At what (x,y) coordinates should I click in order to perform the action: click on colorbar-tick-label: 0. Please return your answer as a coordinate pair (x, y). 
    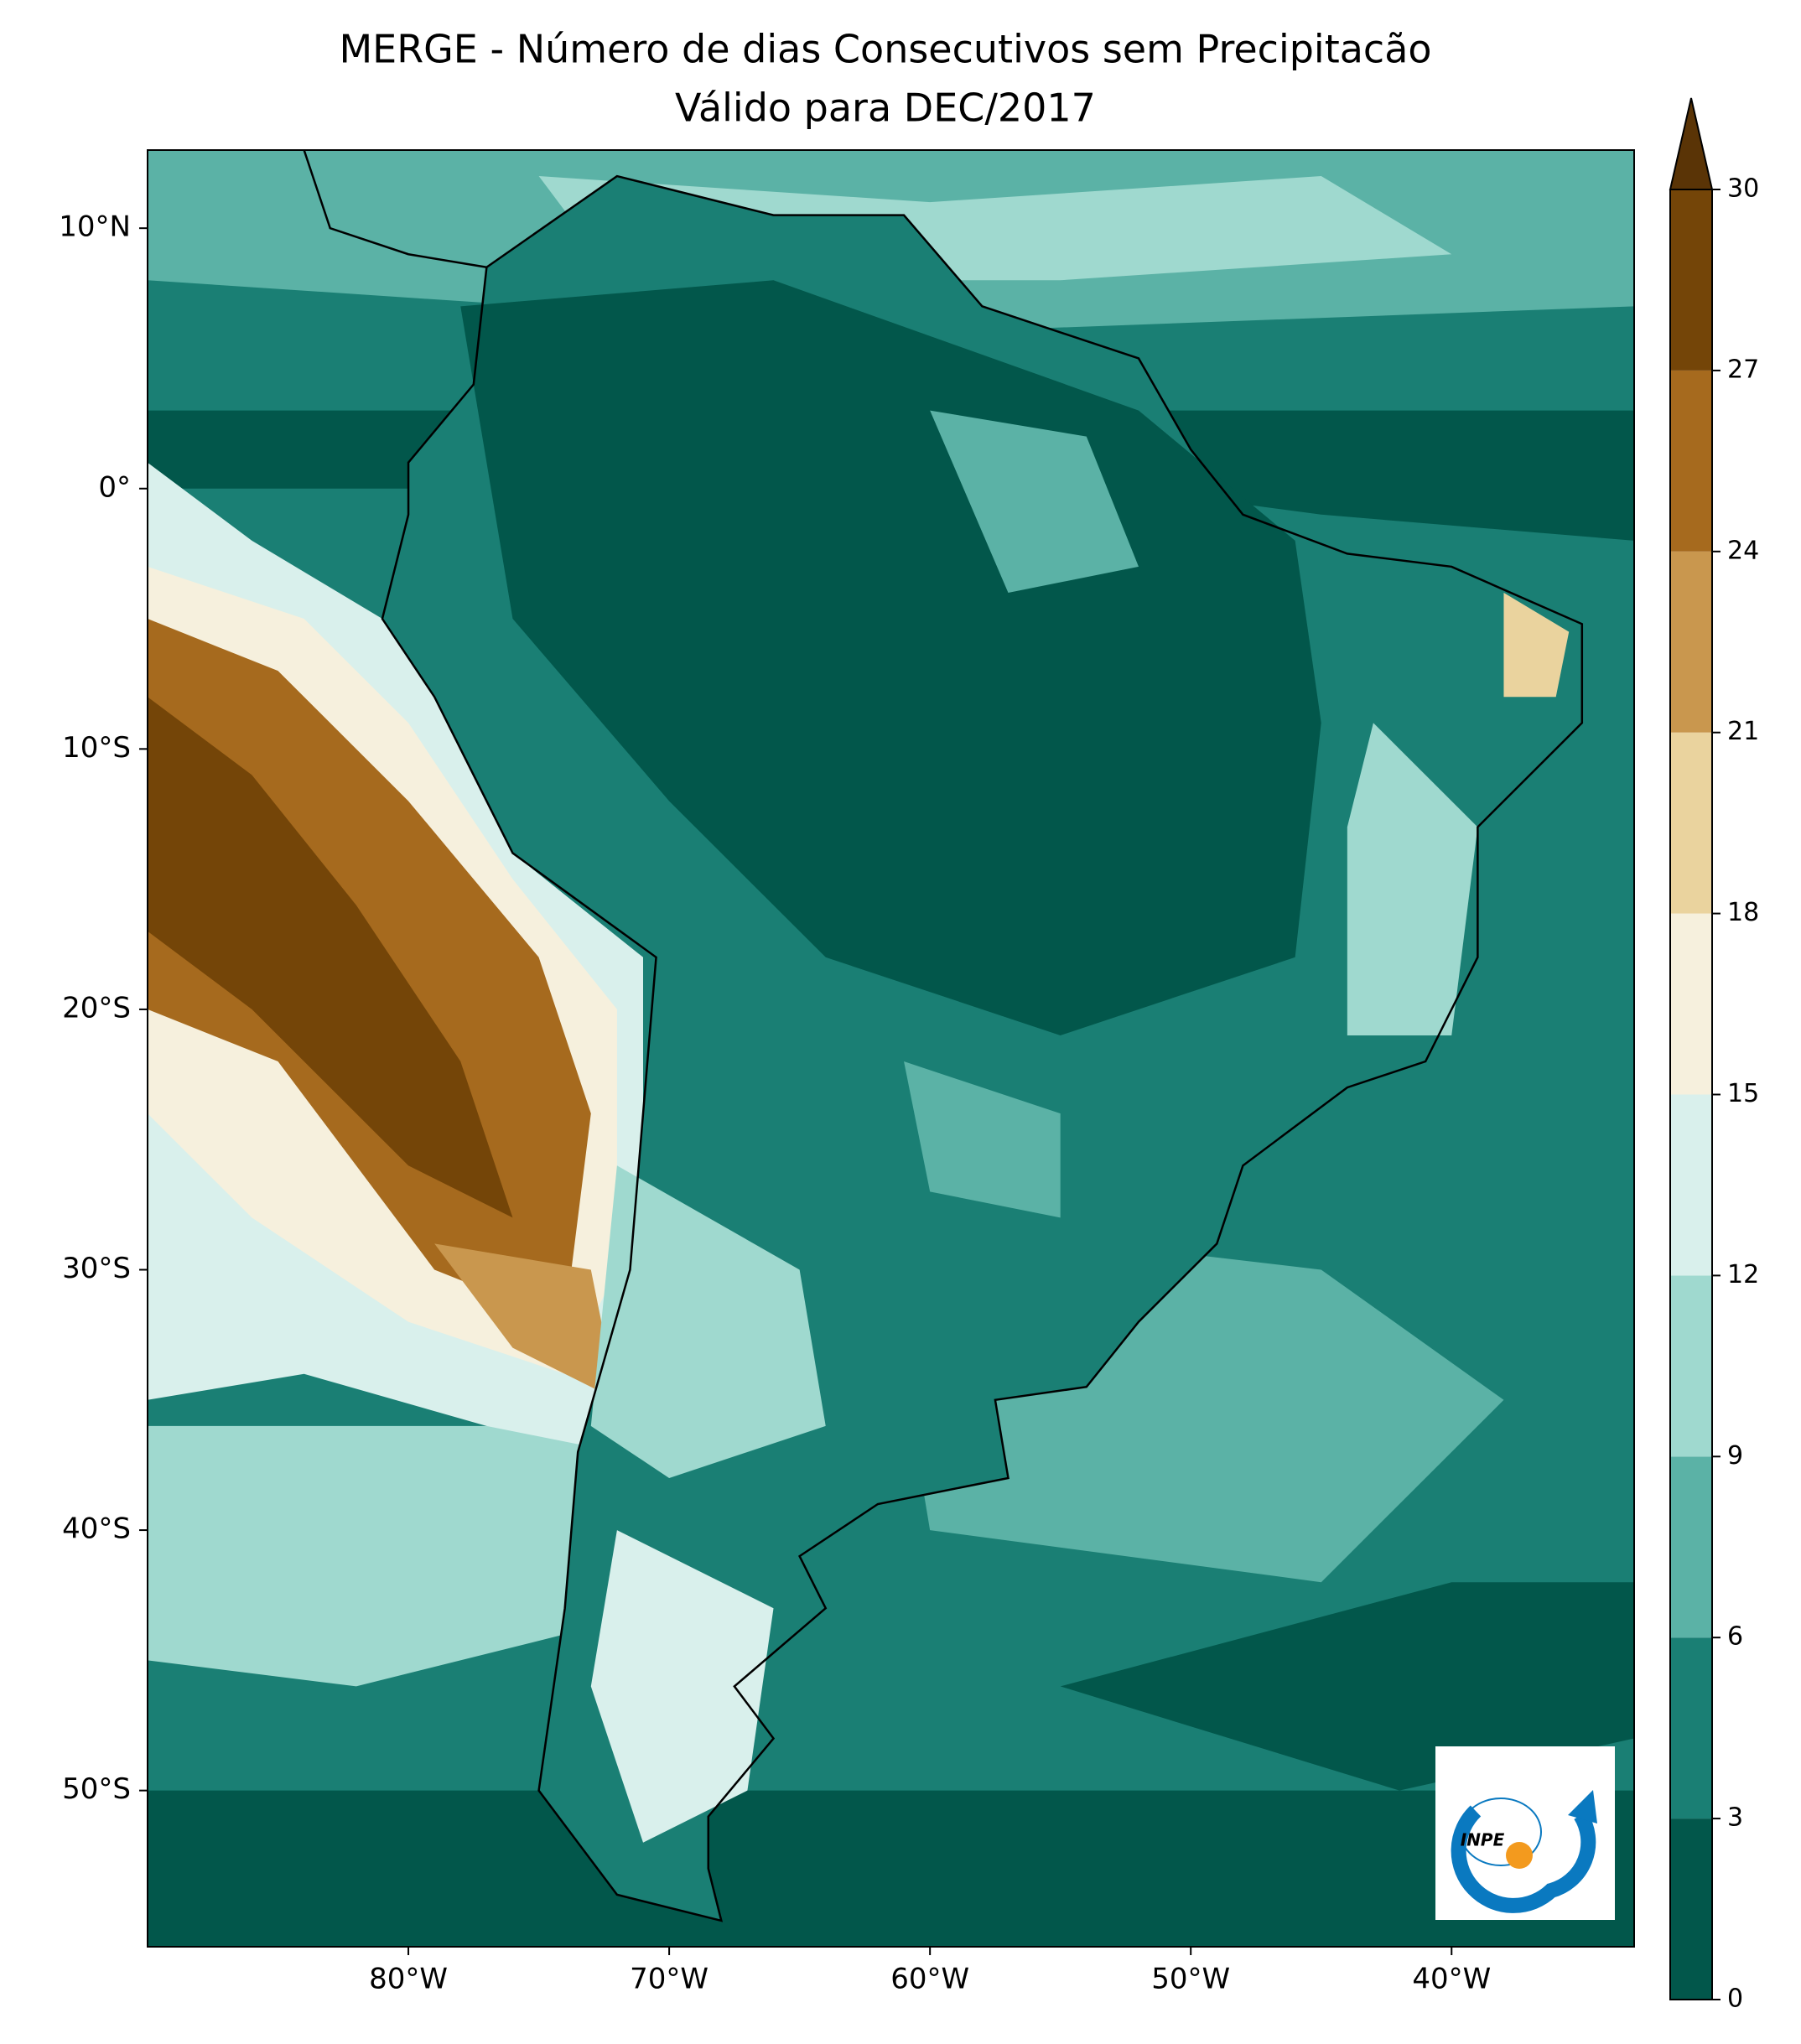
    Looking at the image, I should click on (1735, 1999).